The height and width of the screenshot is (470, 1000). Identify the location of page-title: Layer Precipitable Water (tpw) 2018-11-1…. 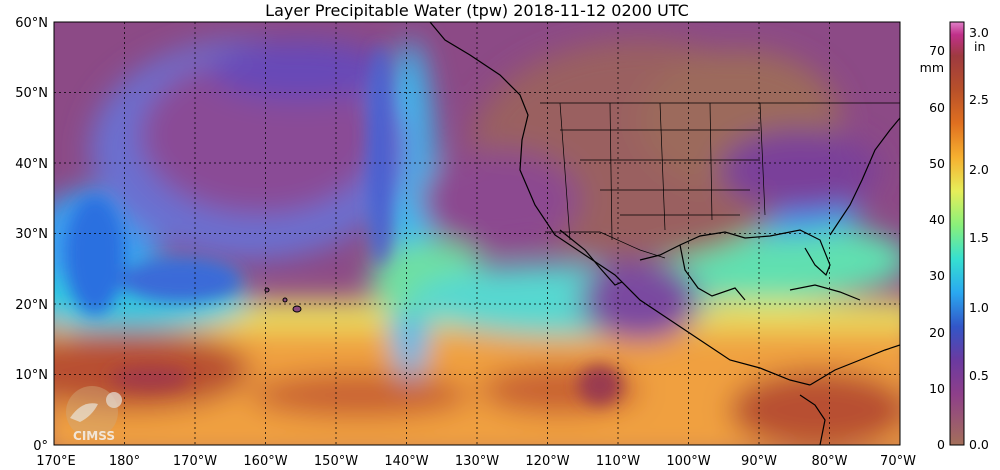
(477, 10).